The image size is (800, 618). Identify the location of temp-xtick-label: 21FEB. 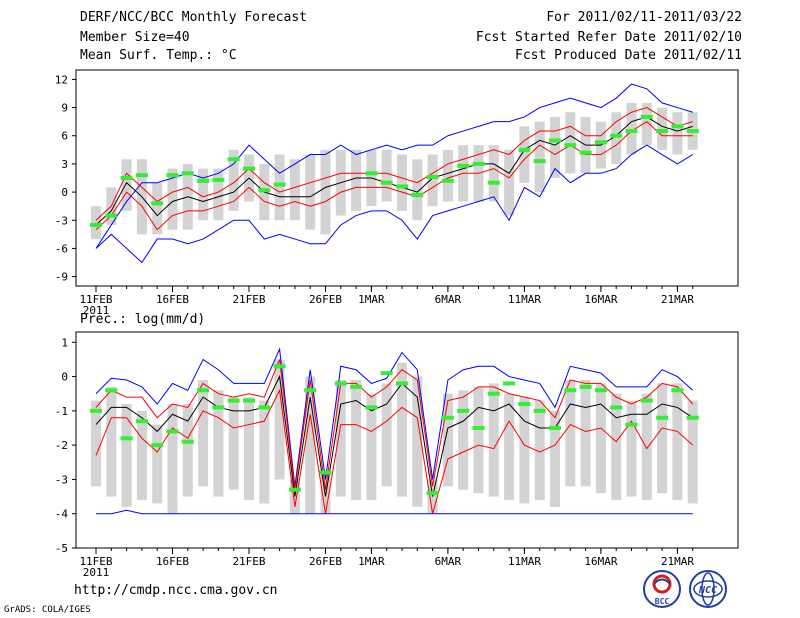
(248, 299).